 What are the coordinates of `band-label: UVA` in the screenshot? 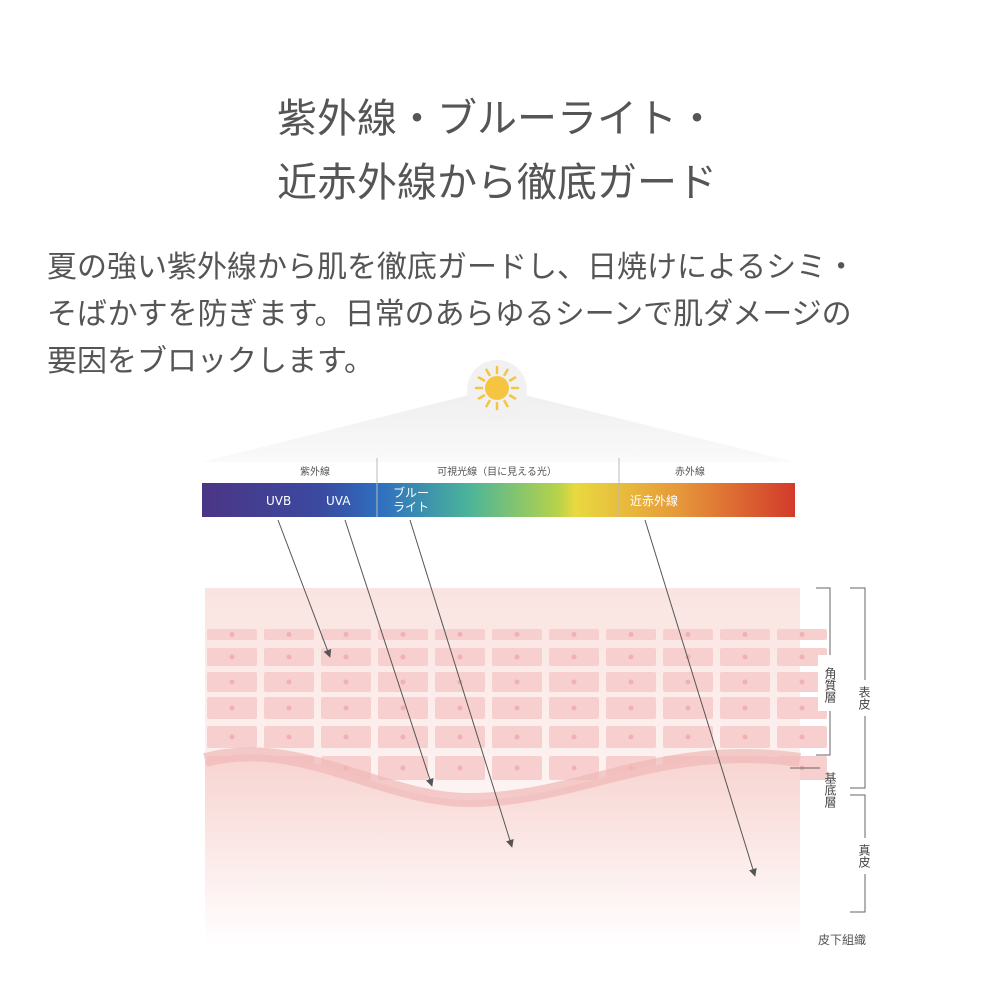 It's located at (338, 501).